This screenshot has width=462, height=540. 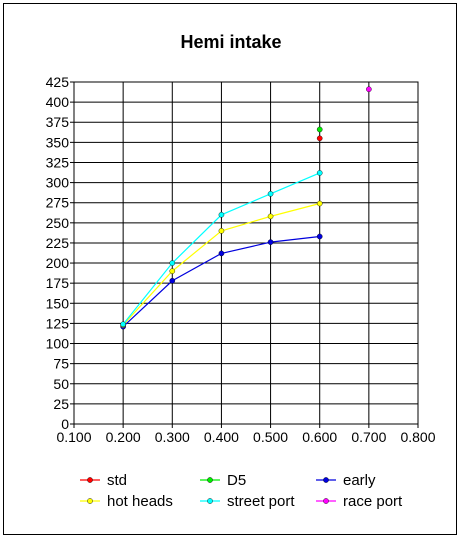 I want to click on series-D5, so click(x=319, y=129).